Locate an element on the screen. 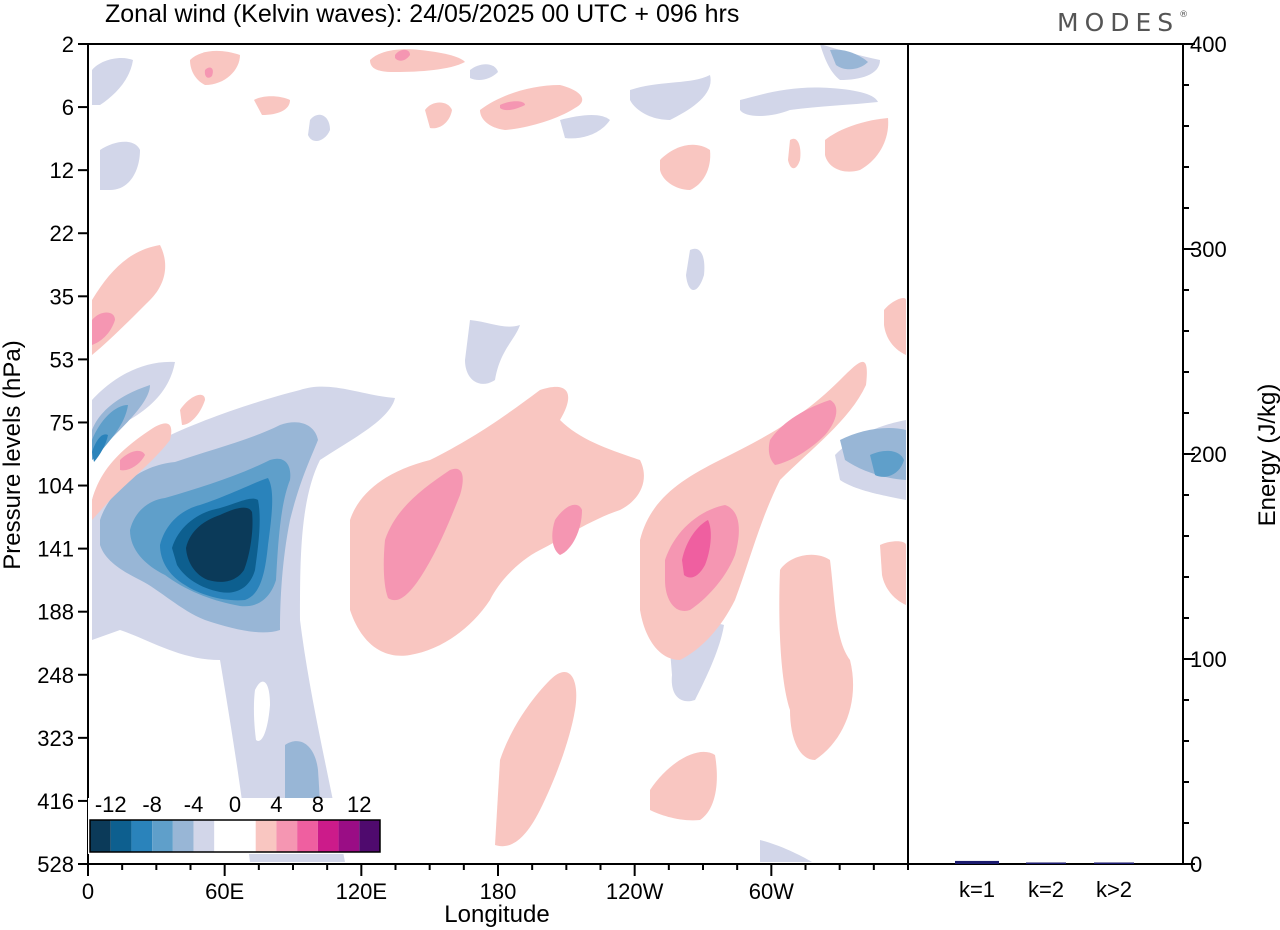 This screenshot has height=930, width=1280. x-axis-ticks: 0 60E 120E 180 120W 60W is located at coordinates (495, 884).